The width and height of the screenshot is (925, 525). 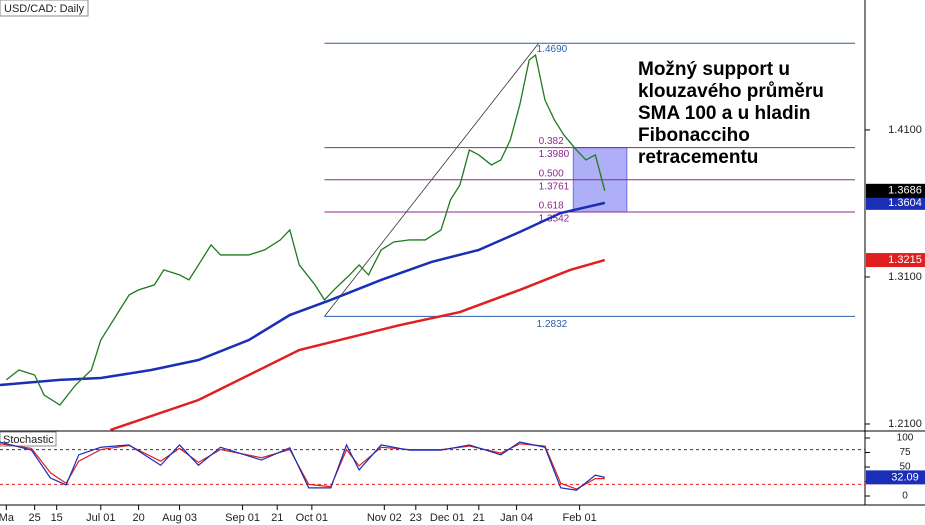 I want to click on x-tick-label: 23, so click(x=416, y=518).